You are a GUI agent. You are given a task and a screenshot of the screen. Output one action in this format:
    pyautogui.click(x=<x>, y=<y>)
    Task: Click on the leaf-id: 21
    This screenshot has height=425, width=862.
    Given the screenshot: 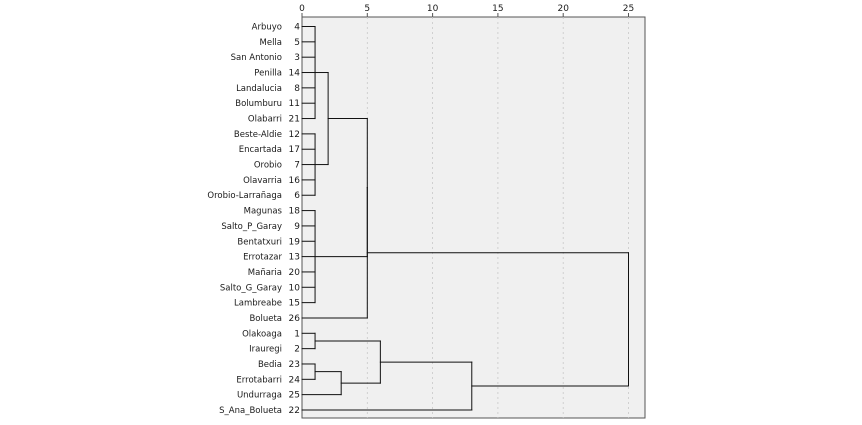 What is the action you would take?
    pyautogui.click(x=294, y=120)
    